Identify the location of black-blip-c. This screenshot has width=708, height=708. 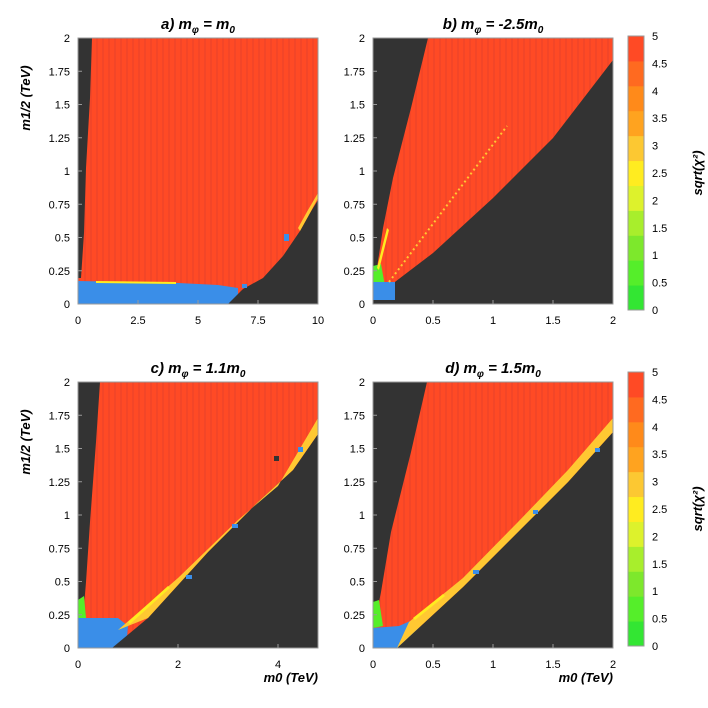
(276, 458).